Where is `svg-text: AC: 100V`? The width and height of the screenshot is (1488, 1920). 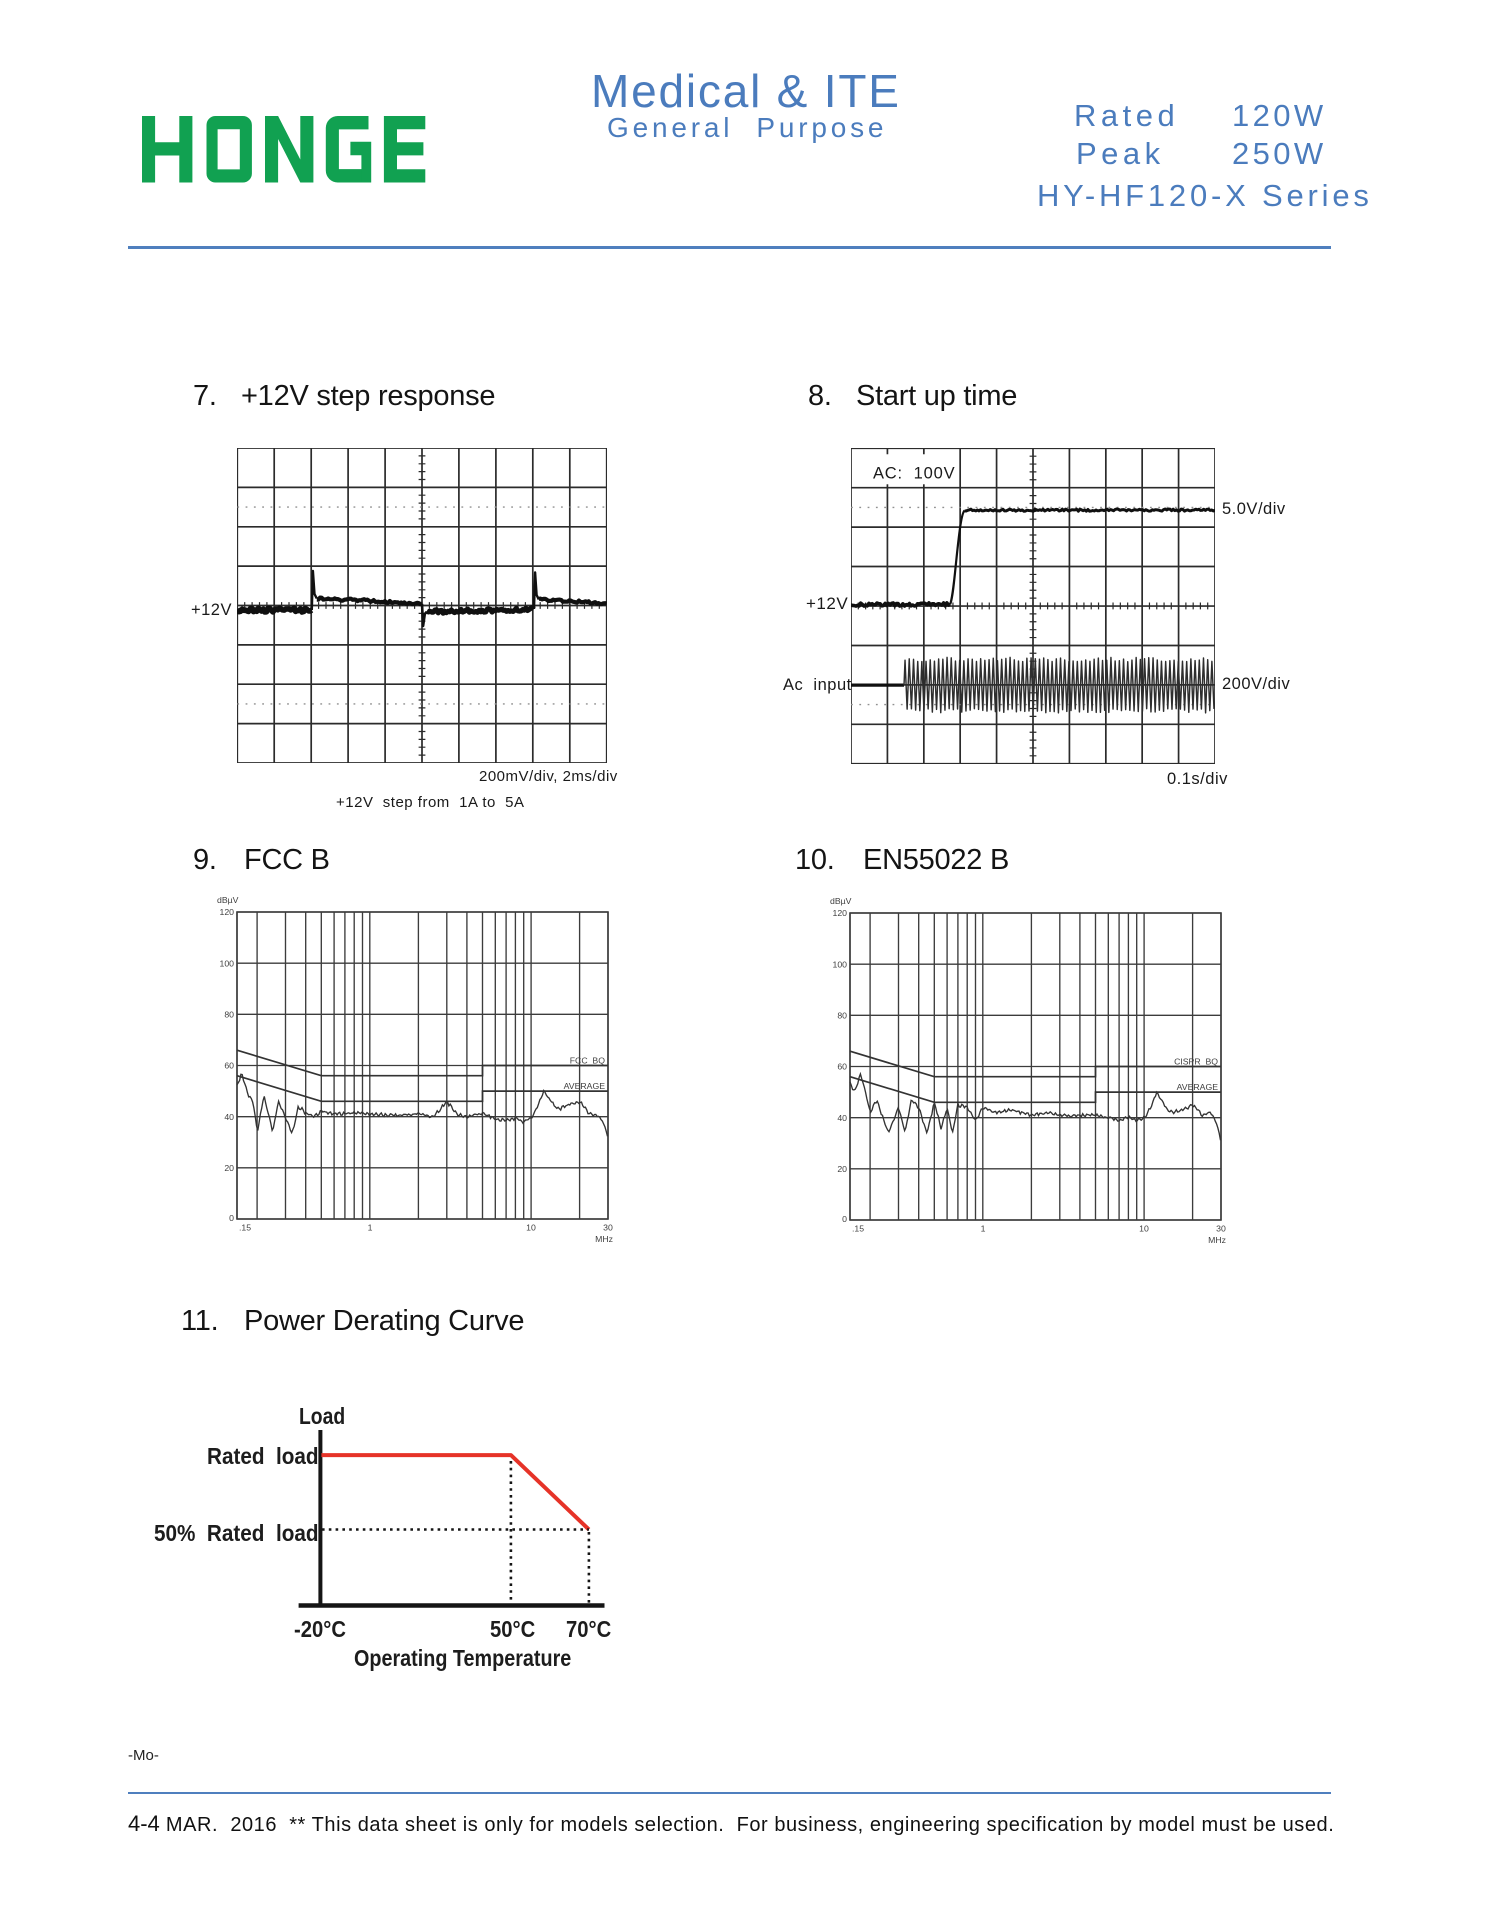 svg-text: AC: 100V is located at coordinates (914, 473).